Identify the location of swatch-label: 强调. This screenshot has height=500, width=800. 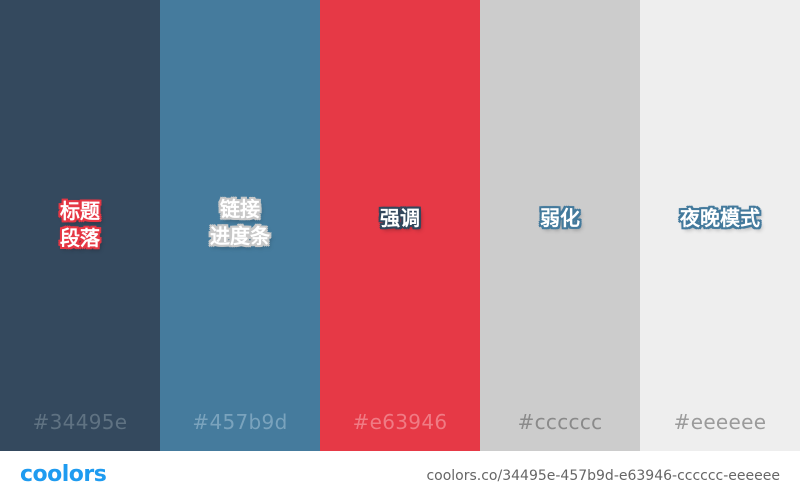
(400, 218).